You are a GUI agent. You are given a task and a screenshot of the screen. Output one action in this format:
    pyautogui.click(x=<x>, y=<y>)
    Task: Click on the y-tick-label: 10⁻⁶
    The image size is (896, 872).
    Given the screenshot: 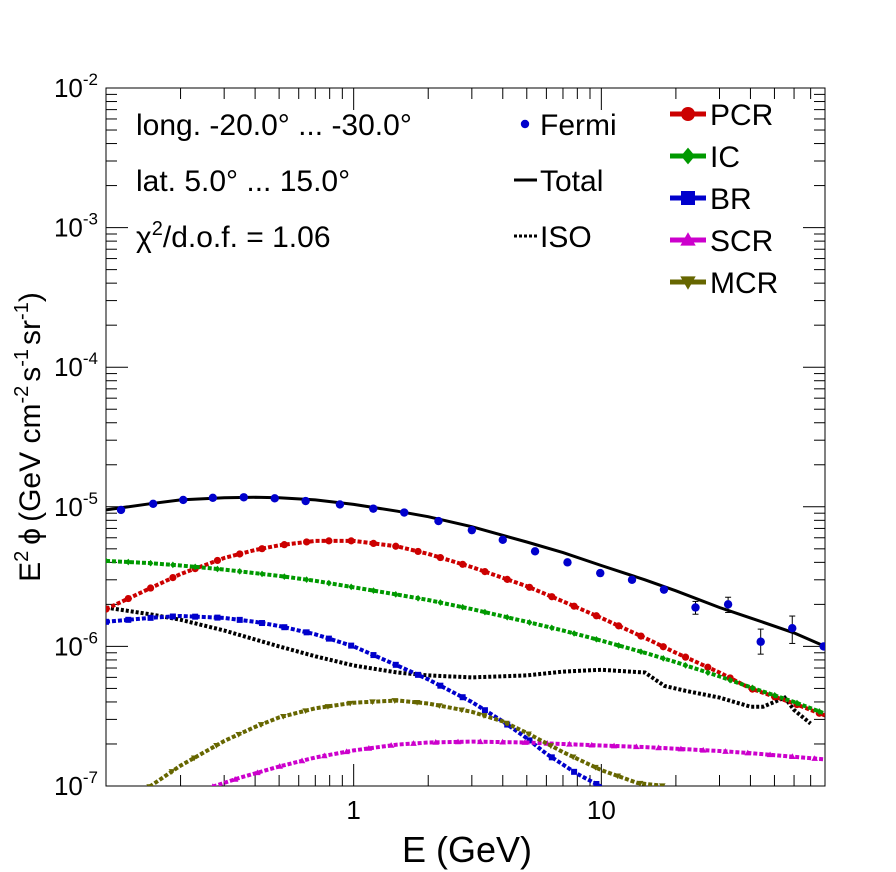 What is the action you would take?
    pyautogui.click(x=76, y=644)
    